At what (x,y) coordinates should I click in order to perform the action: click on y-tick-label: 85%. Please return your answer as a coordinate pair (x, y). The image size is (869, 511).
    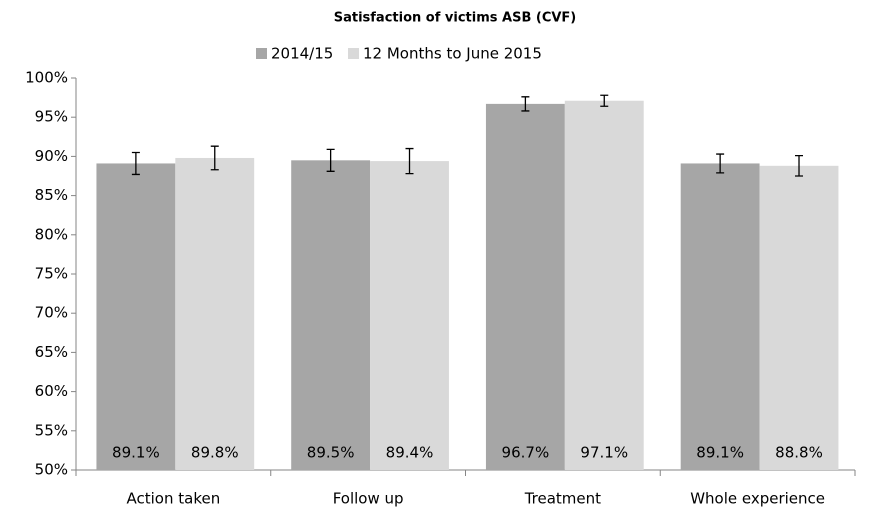
    Looking at the image, I should click on (51, 195).